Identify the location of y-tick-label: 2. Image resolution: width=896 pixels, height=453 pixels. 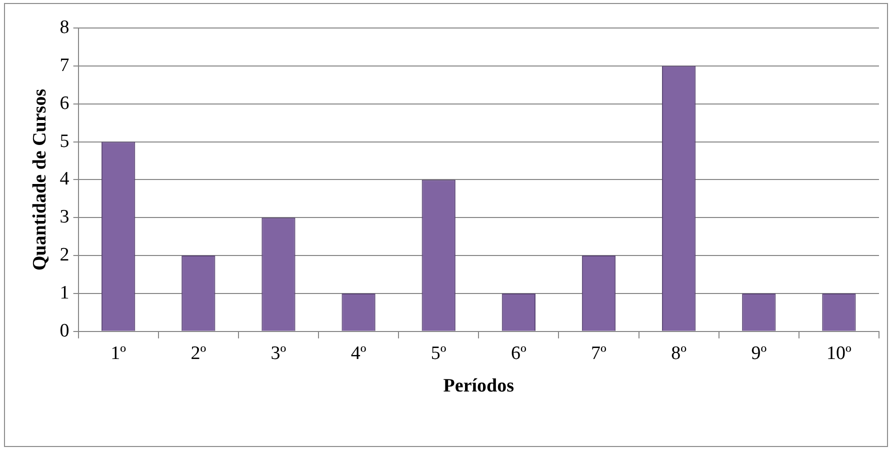
(65, 255).